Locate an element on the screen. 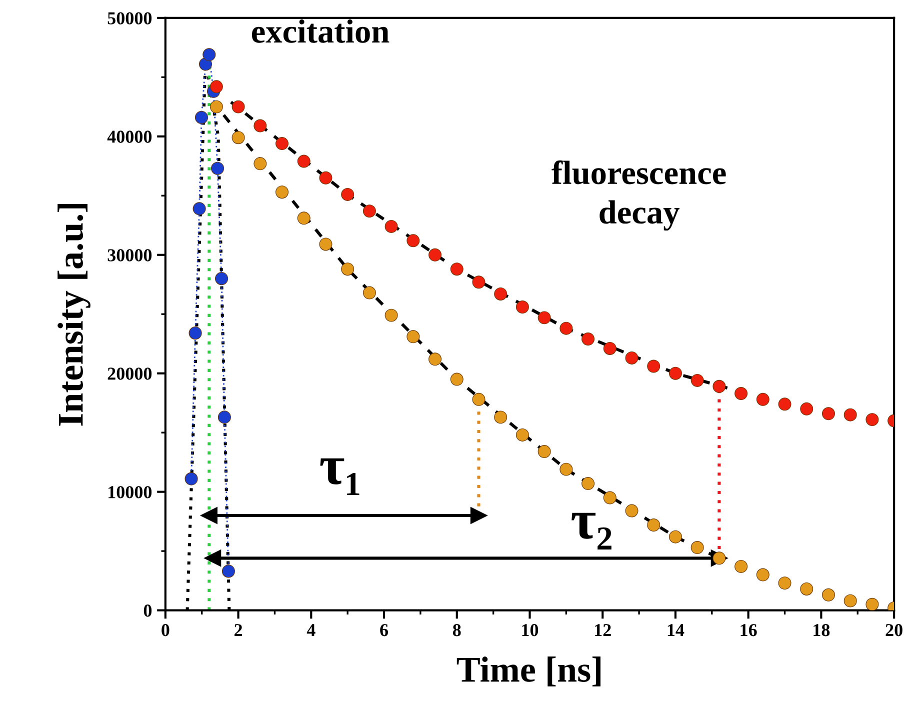 The width and height of the screenshot is (904, 718). y-tick-label: 10000 is located at coordinates (130, 492).